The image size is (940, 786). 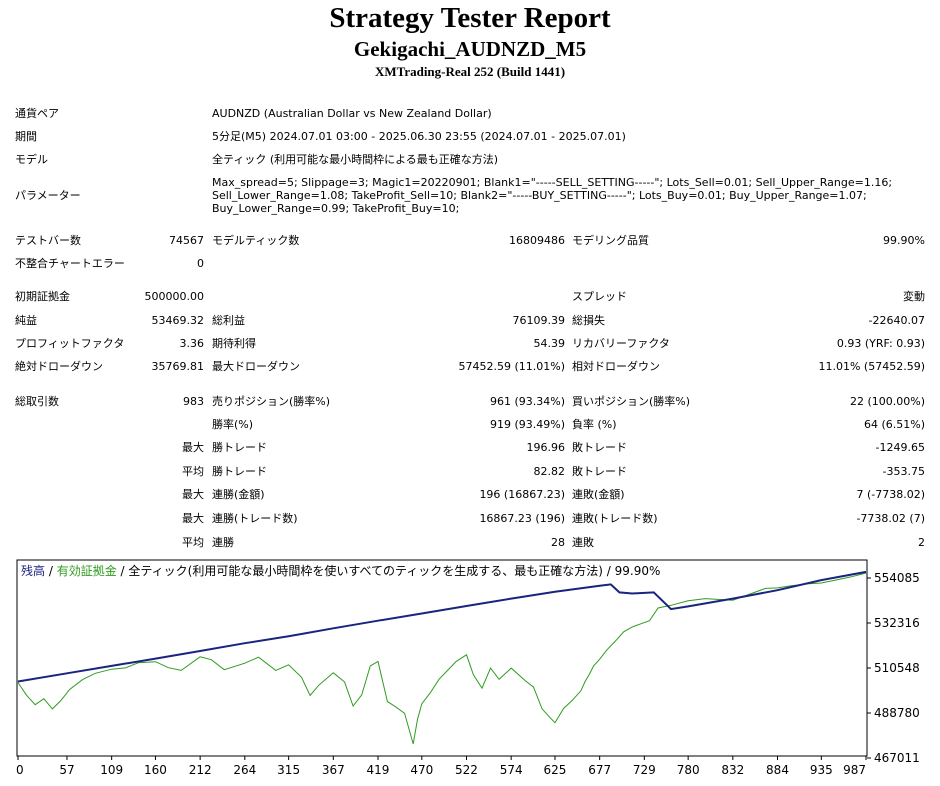 I want to click on x-tick-label: 729, so click(x=644, y=770).